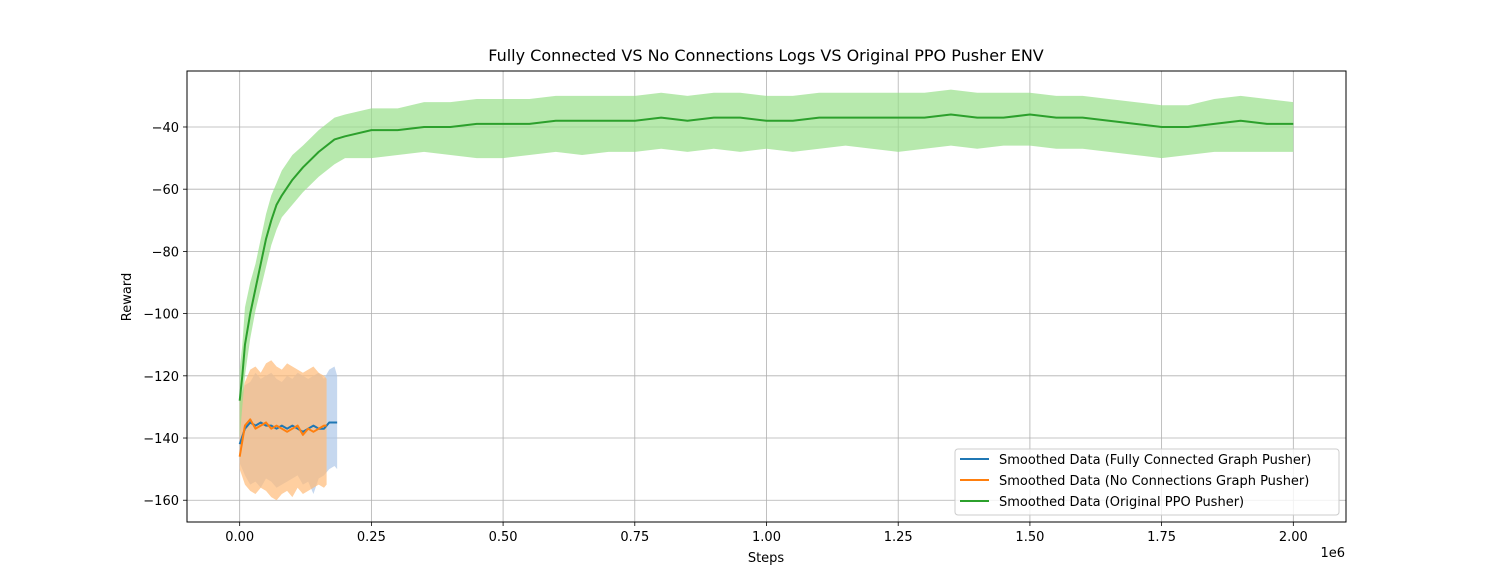  I want to click on y-tick-label: −80, so click(165, 252).